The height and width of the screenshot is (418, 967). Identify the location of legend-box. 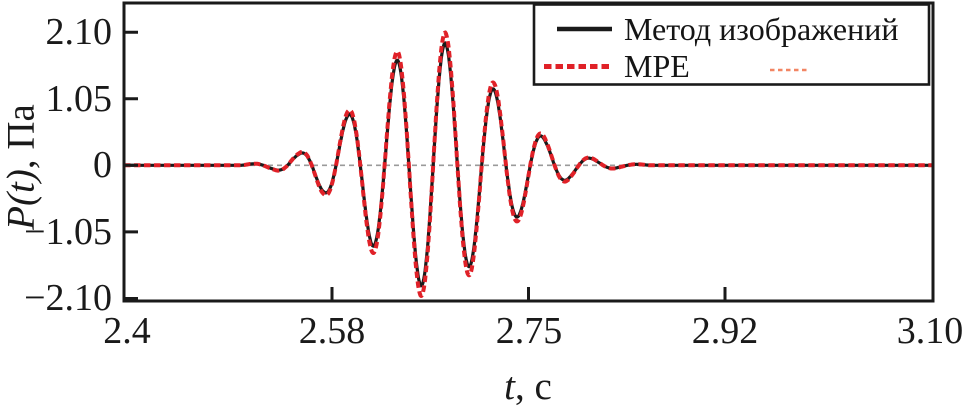
(731, 44).